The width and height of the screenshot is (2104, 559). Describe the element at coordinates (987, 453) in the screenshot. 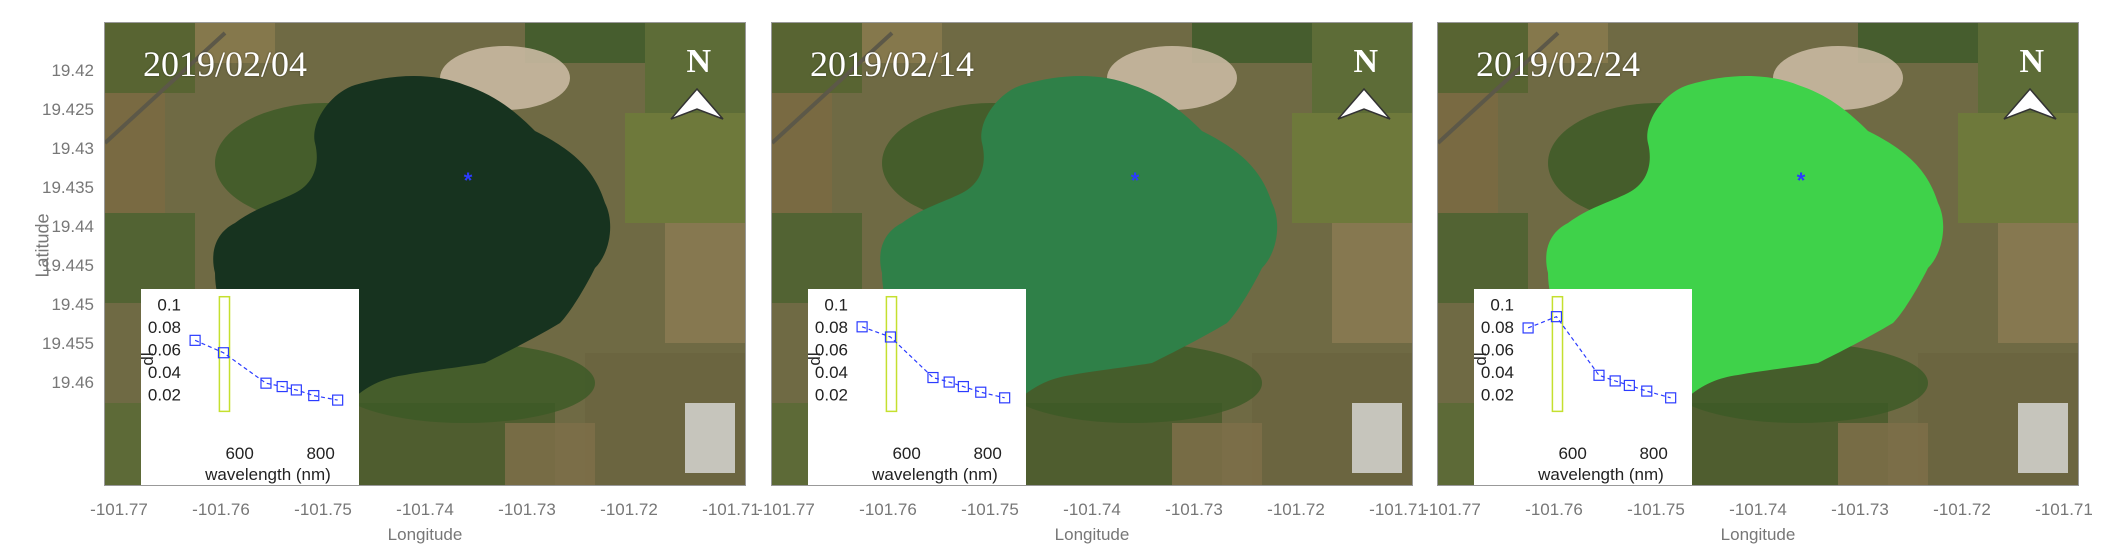

I see `inset-x-tick-label: 800` at that location.